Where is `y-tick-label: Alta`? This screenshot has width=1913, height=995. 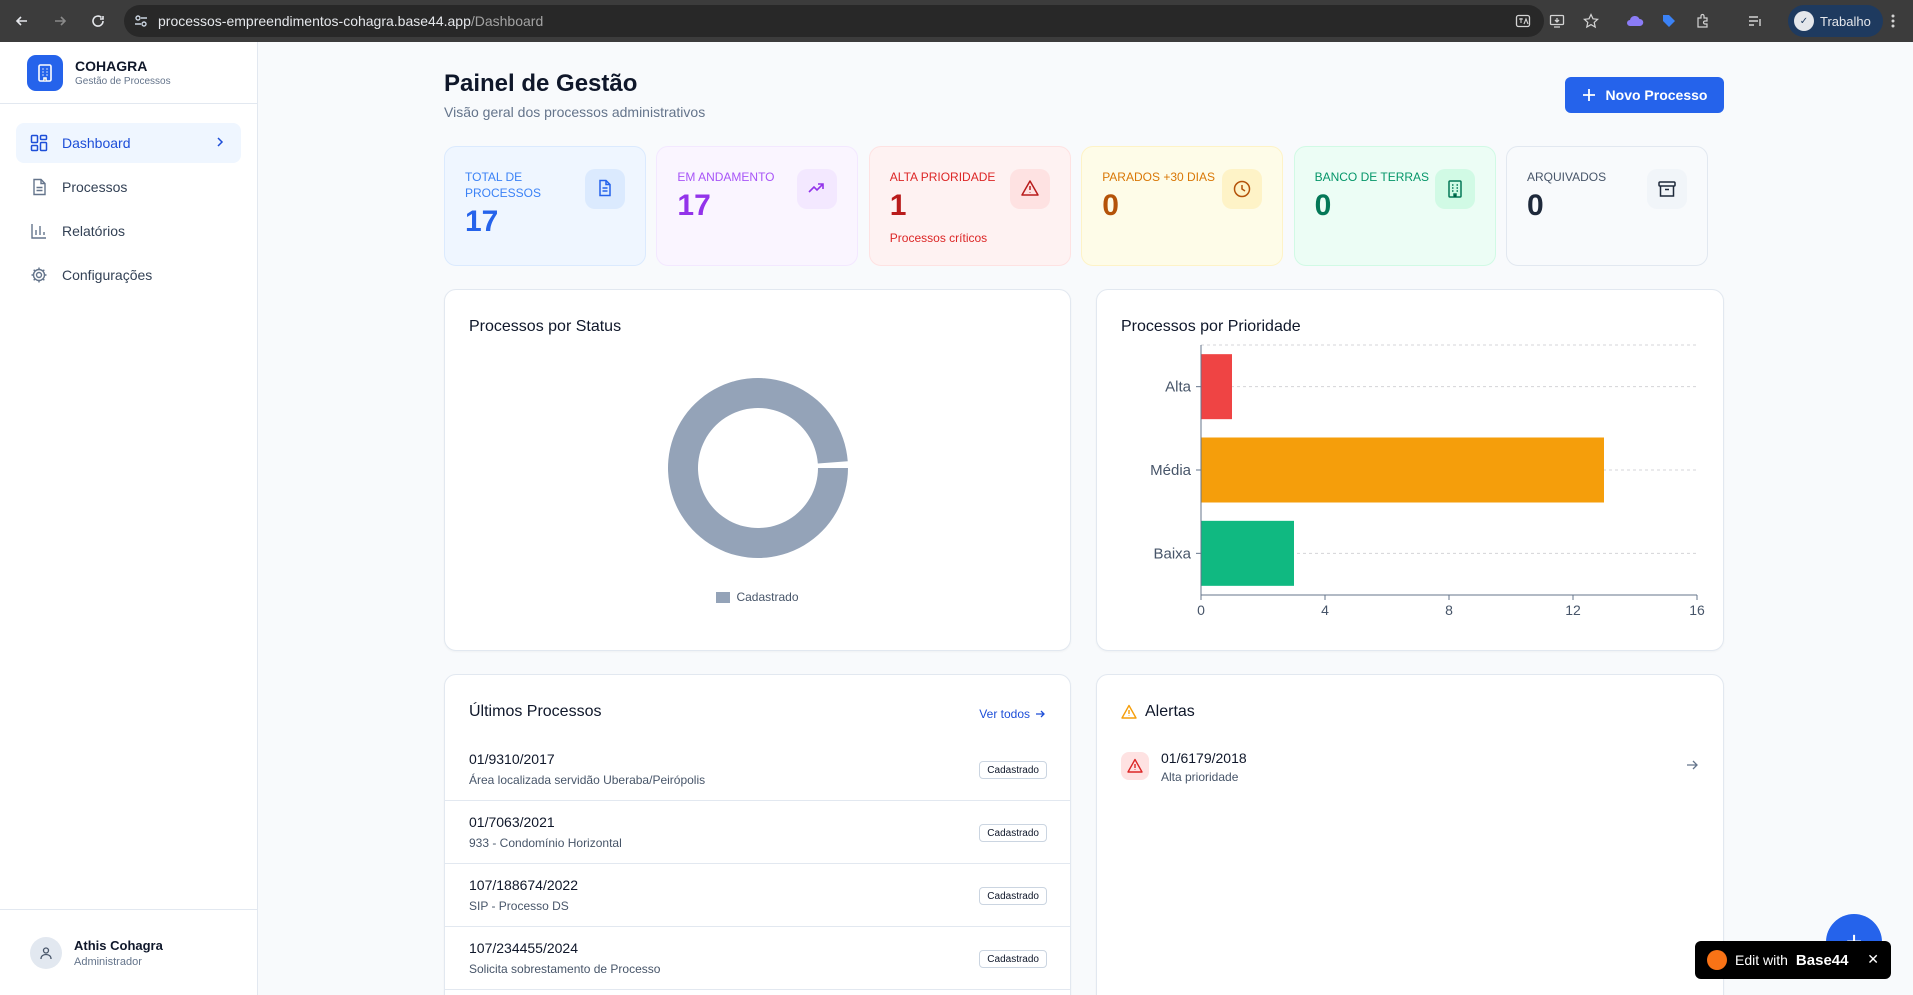
y-tick-label: Alta is located at coordinates (1178, 387).